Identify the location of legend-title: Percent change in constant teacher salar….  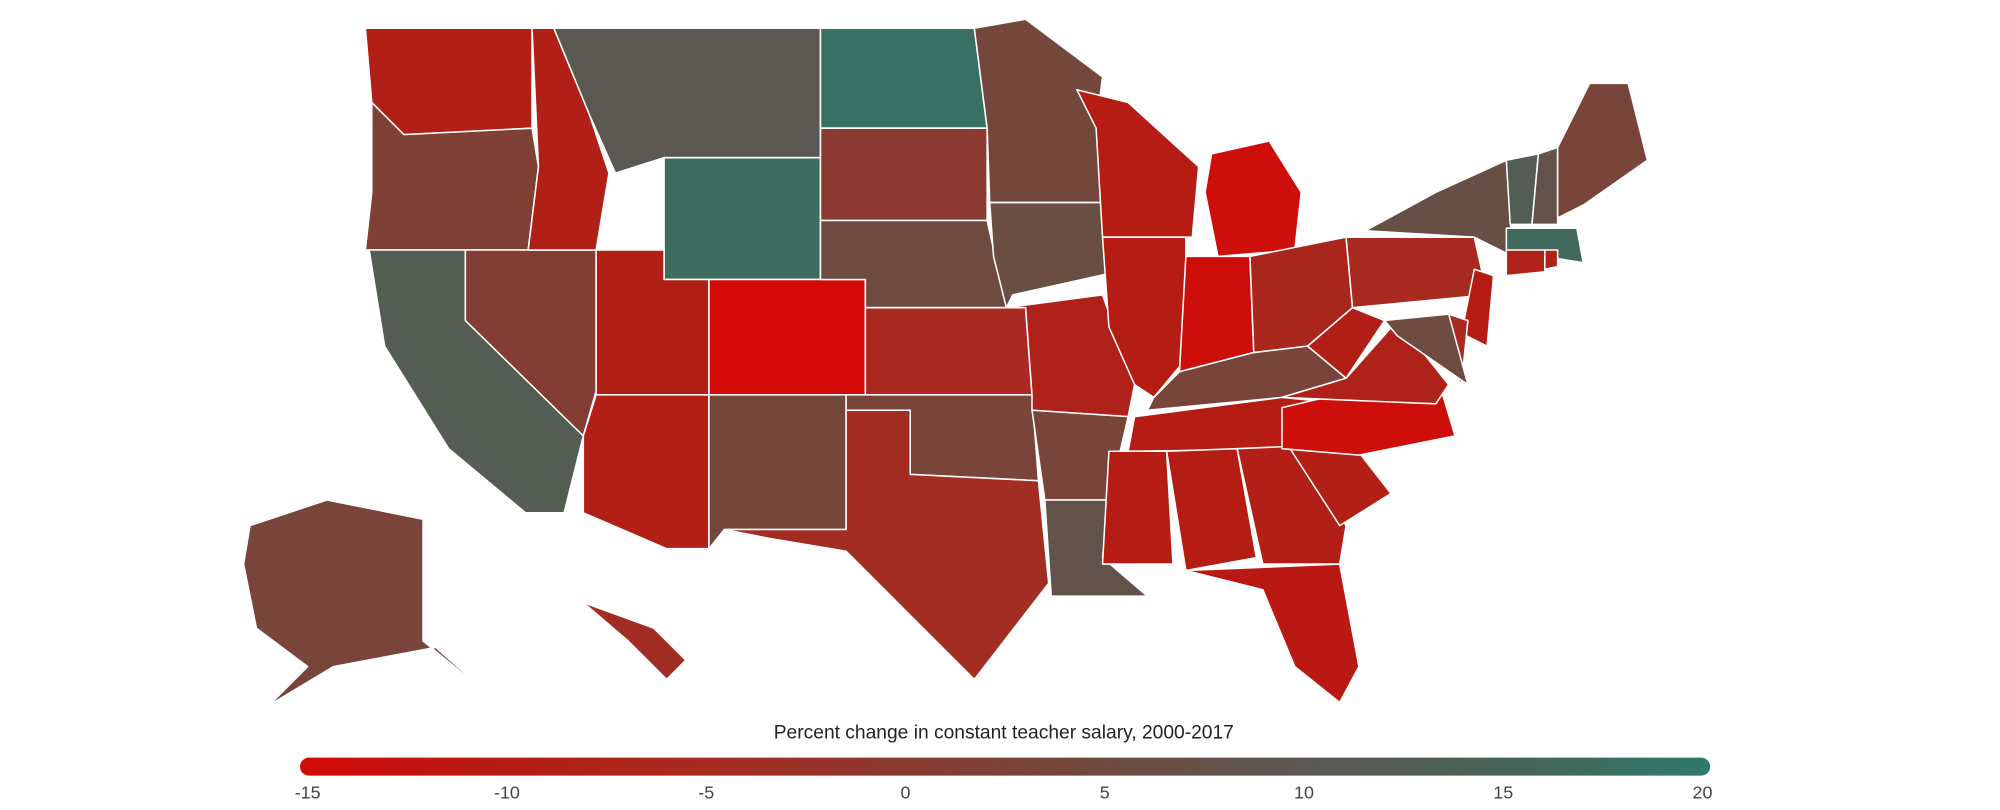
(1004, 732).